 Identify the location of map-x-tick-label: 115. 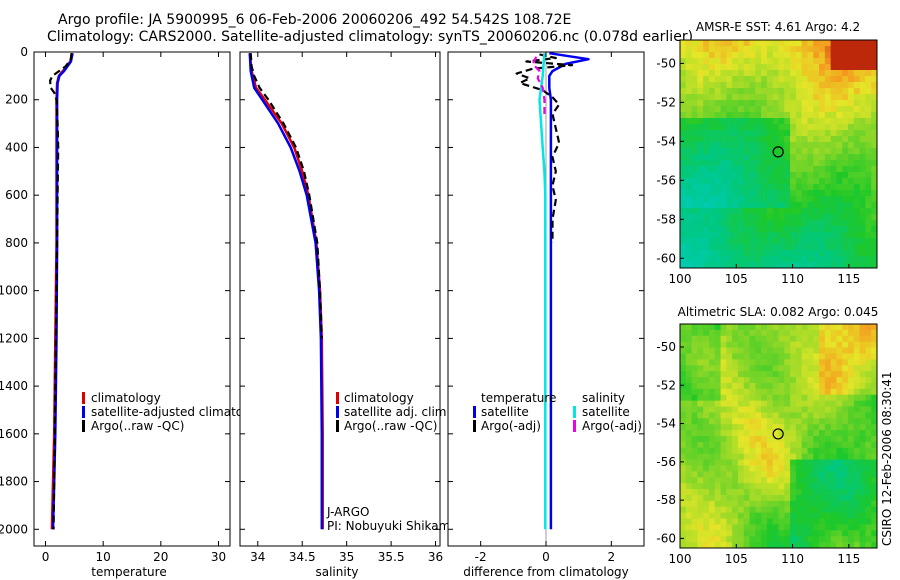
(848, 279).